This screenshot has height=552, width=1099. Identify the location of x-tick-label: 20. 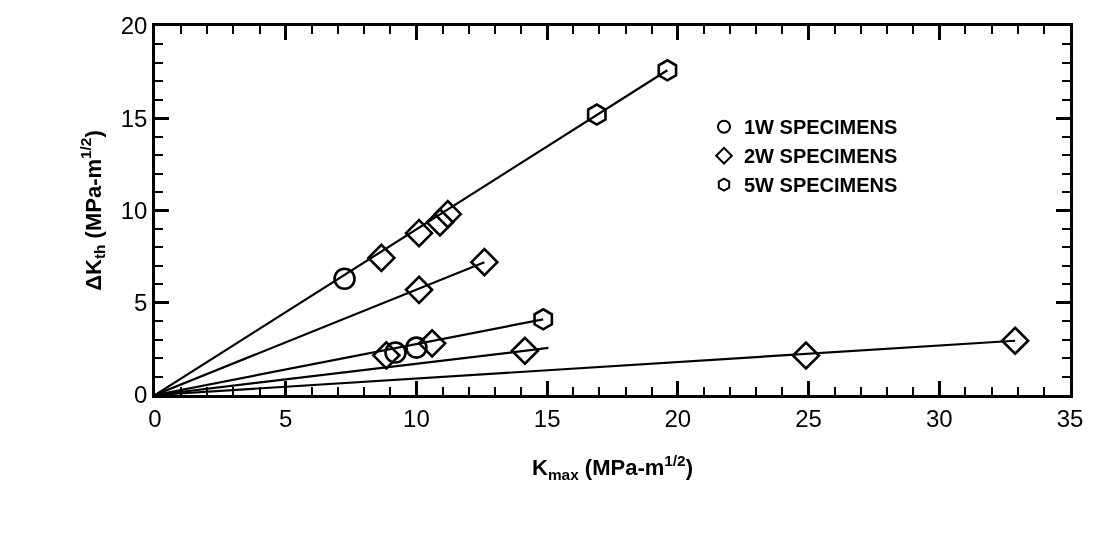
(678, 418).